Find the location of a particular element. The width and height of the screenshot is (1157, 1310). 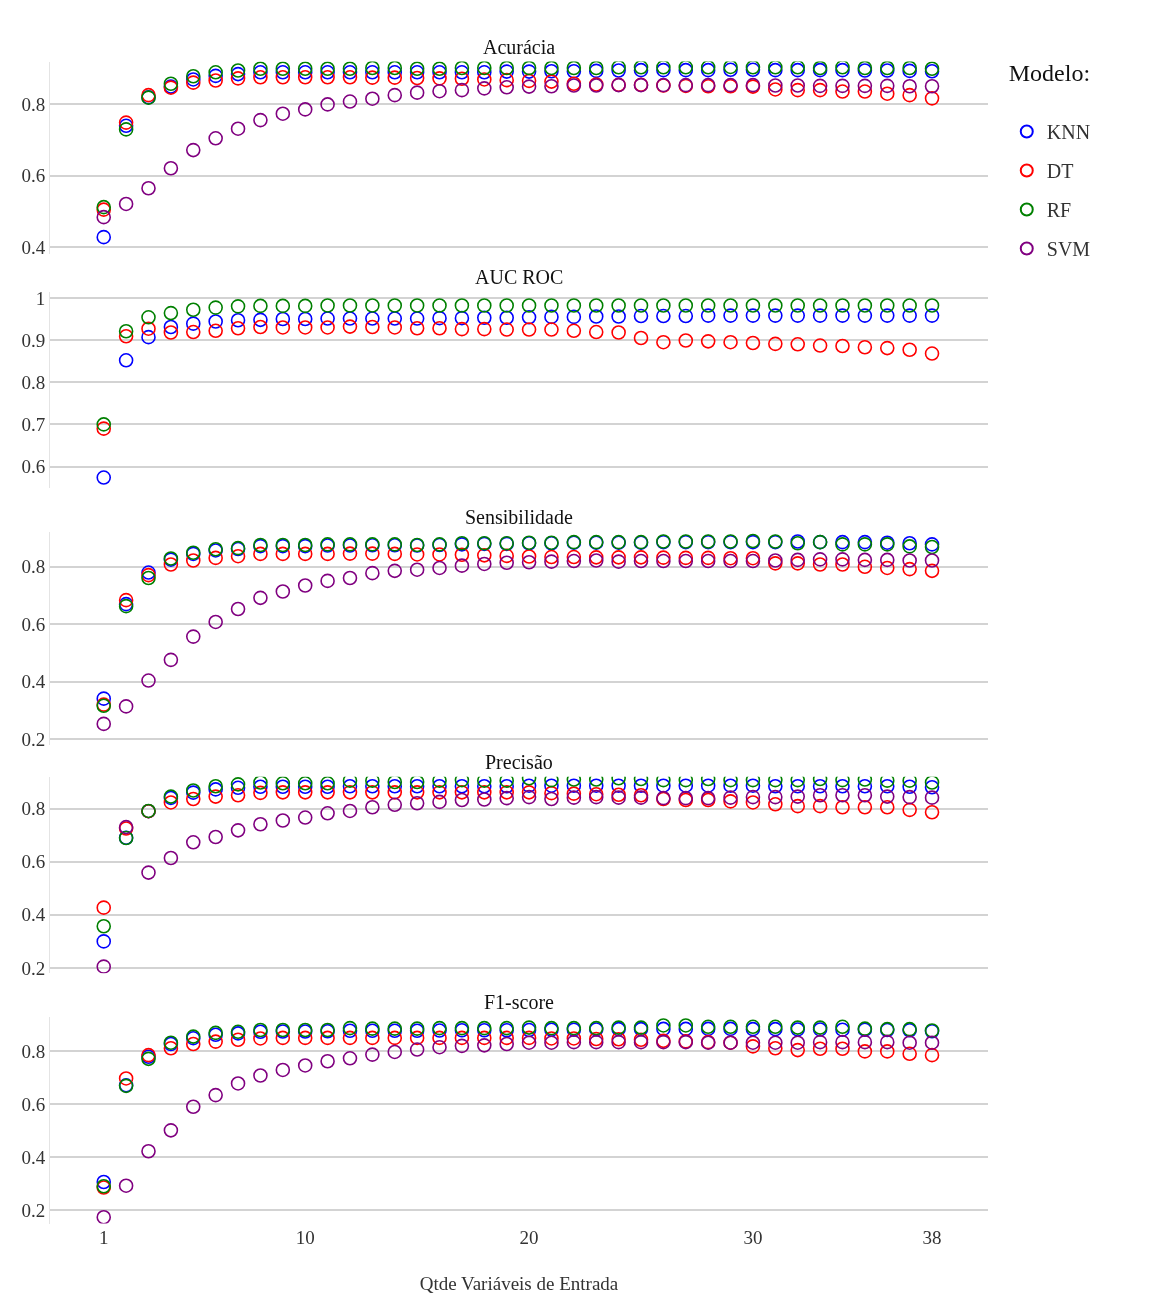

chart-title: Precisão is located at coordinates (519, 762).